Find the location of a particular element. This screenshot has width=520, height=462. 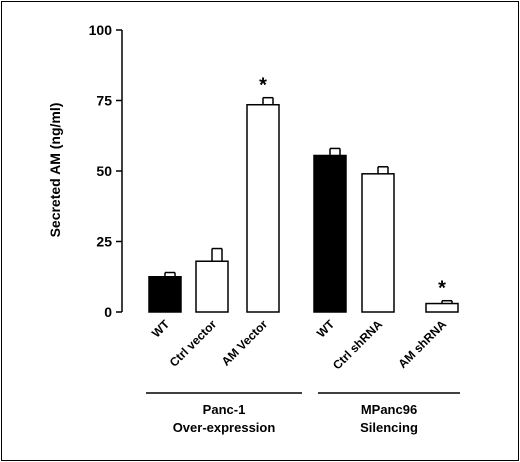

group-label-1: MPanc96 is located at coordinates (389, 409).